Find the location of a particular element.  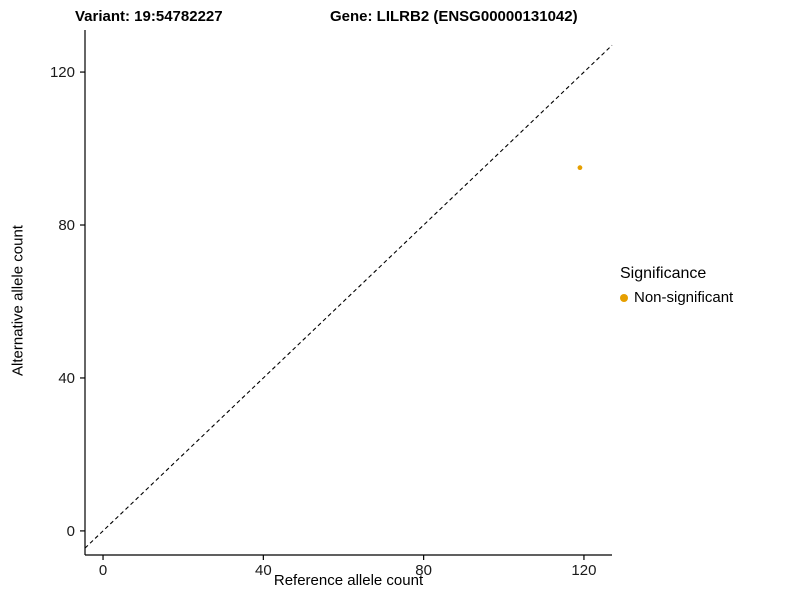

y-tick-label: 40 is located at coordinates (66, 378).